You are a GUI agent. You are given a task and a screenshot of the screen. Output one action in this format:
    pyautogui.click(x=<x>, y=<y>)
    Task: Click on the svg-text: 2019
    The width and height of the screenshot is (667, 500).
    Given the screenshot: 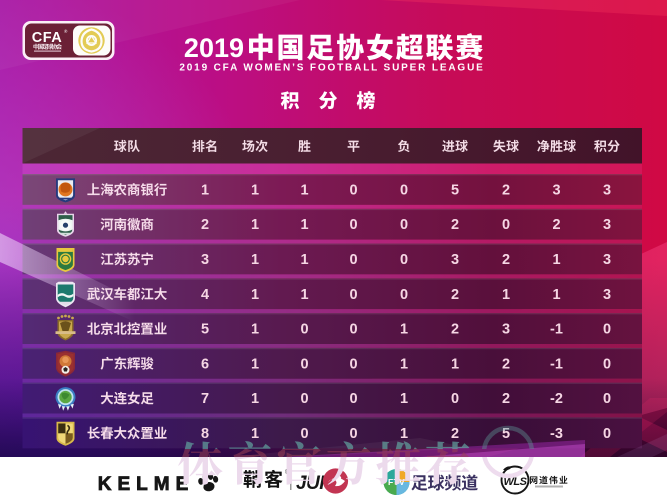 What is the action you would take?
    pyautogui.click(x=214, y=48)
    